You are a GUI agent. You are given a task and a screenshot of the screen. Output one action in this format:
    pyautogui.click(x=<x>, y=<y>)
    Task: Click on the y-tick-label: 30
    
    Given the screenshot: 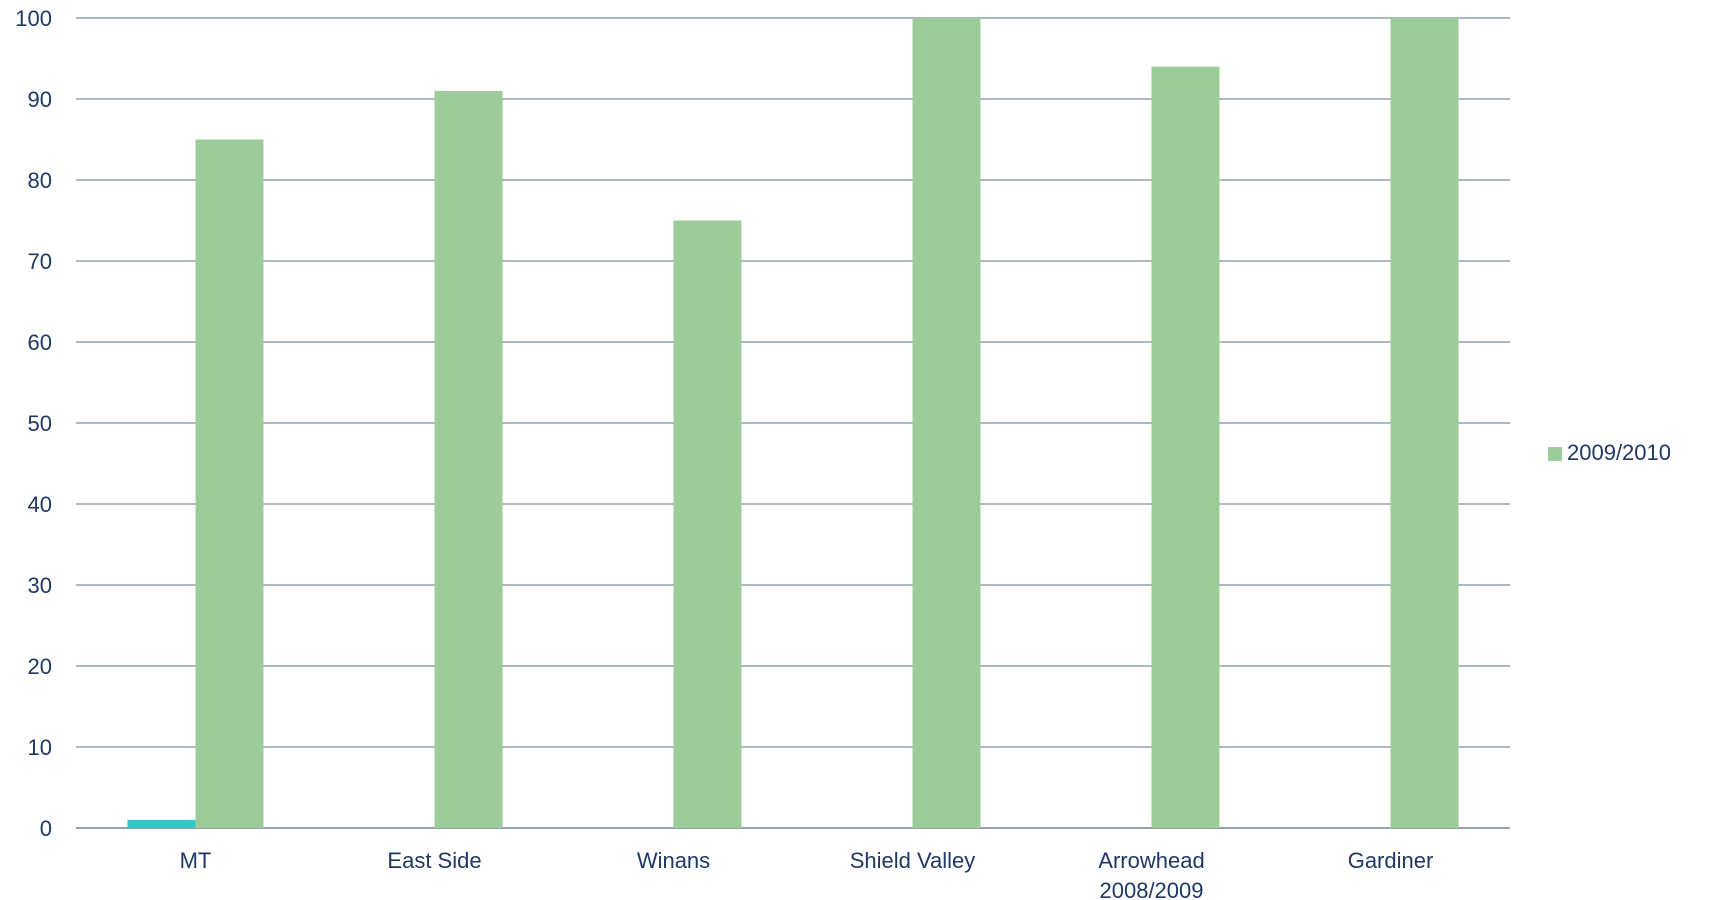 What is the action you would take?
    pyautogui.click(x=40, y=585)
    